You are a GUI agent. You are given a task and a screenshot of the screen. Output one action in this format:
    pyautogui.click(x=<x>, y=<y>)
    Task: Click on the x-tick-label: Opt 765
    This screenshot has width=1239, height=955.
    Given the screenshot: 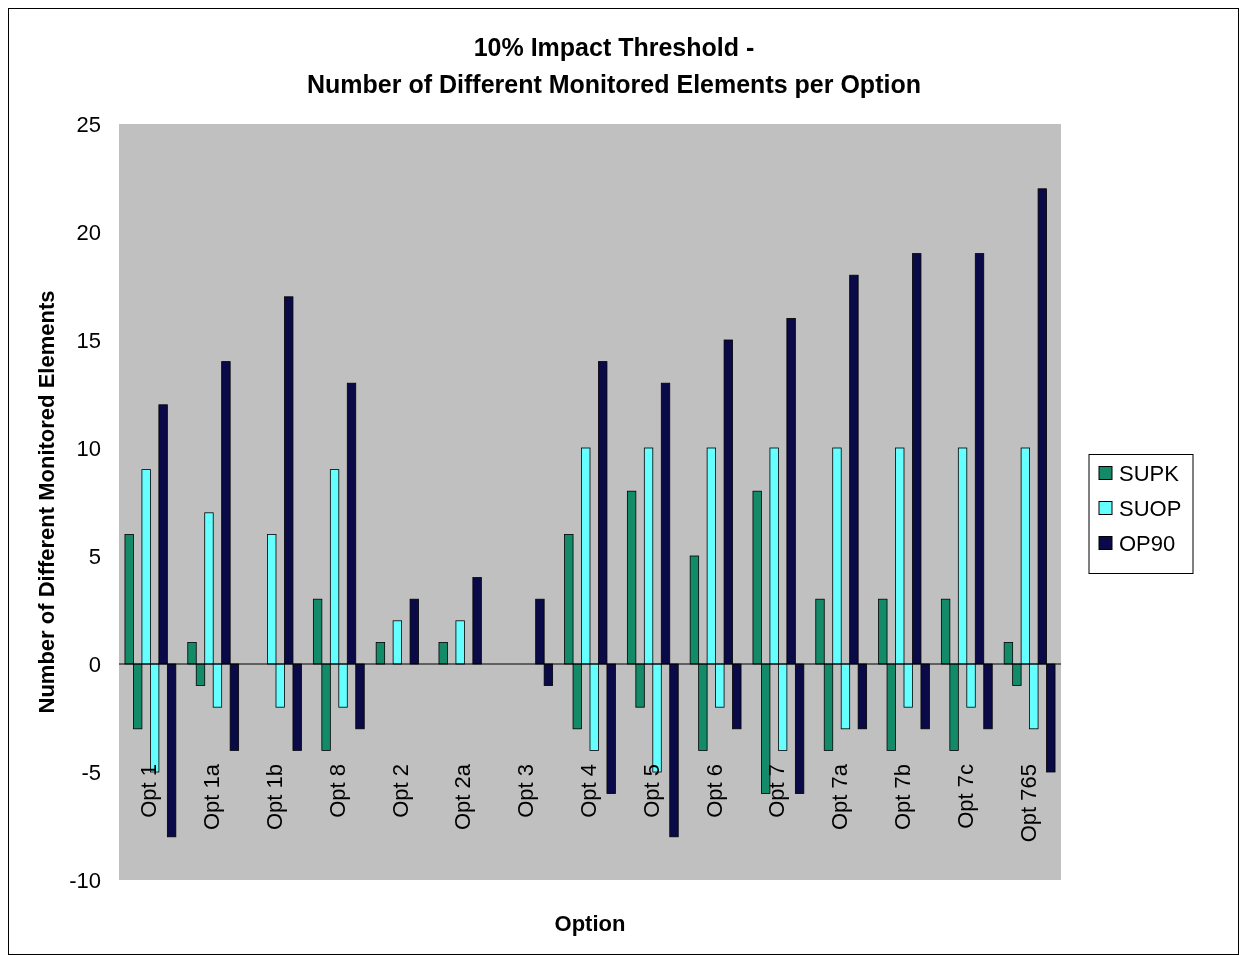 What is the action you would take?
    pyautogui.click(x=1028, y=803)
    